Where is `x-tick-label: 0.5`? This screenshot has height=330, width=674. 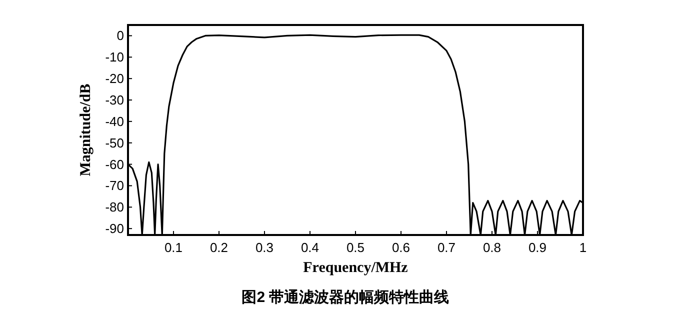 x-tick-label: 0.5 is located at coordinates (355, 247).